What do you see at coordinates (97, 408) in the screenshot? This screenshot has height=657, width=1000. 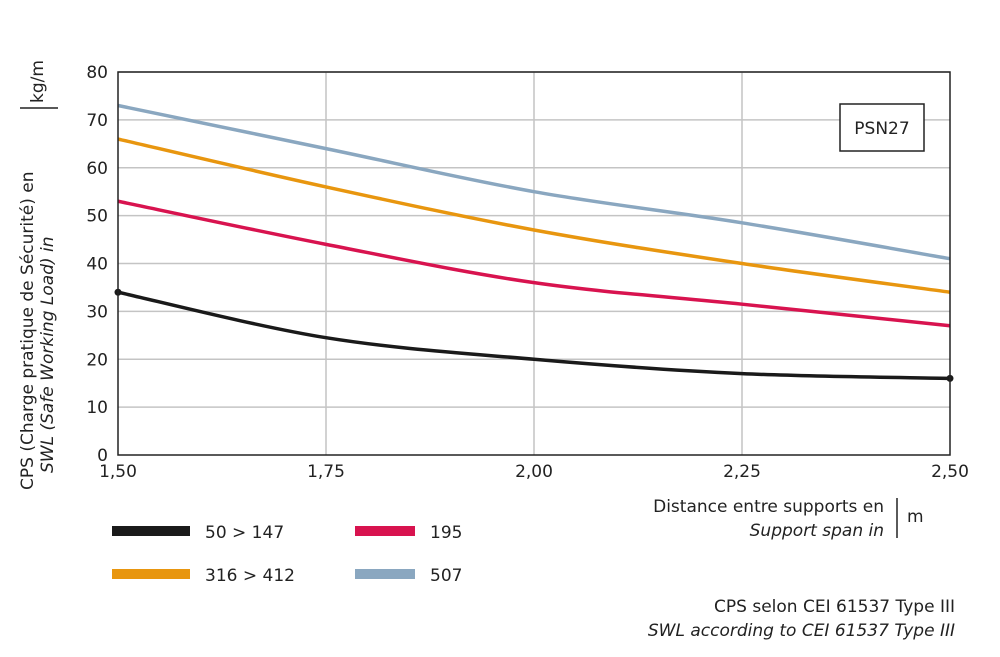 I see `y-tick-label: 10` at bounding box center [97, 408].